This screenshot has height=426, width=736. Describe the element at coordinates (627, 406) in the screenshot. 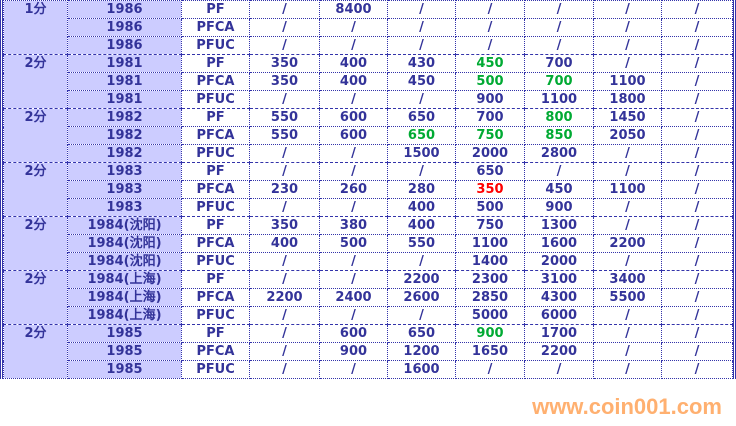

I see `watermark: www.coin001.com` at that location.